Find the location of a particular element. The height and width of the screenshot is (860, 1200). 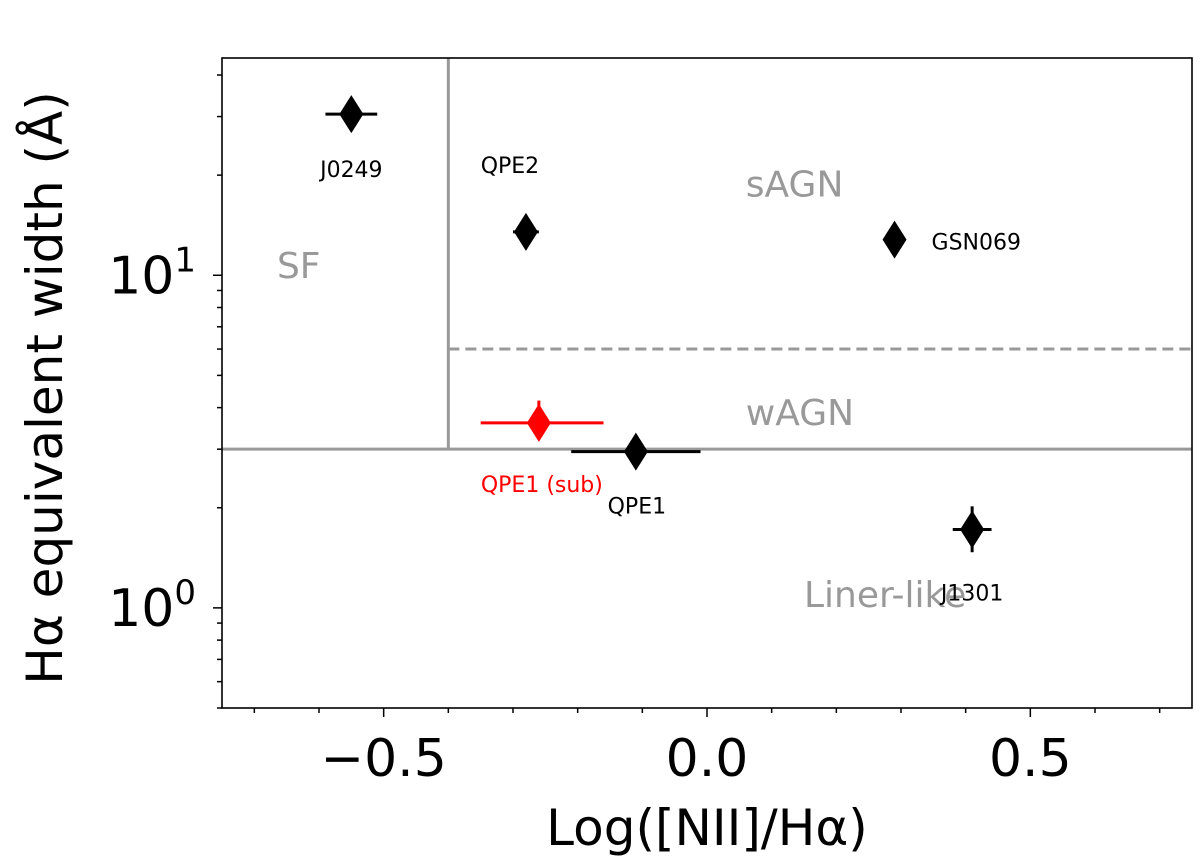

point-label: QPE2 is located at coordinates (510, 166).